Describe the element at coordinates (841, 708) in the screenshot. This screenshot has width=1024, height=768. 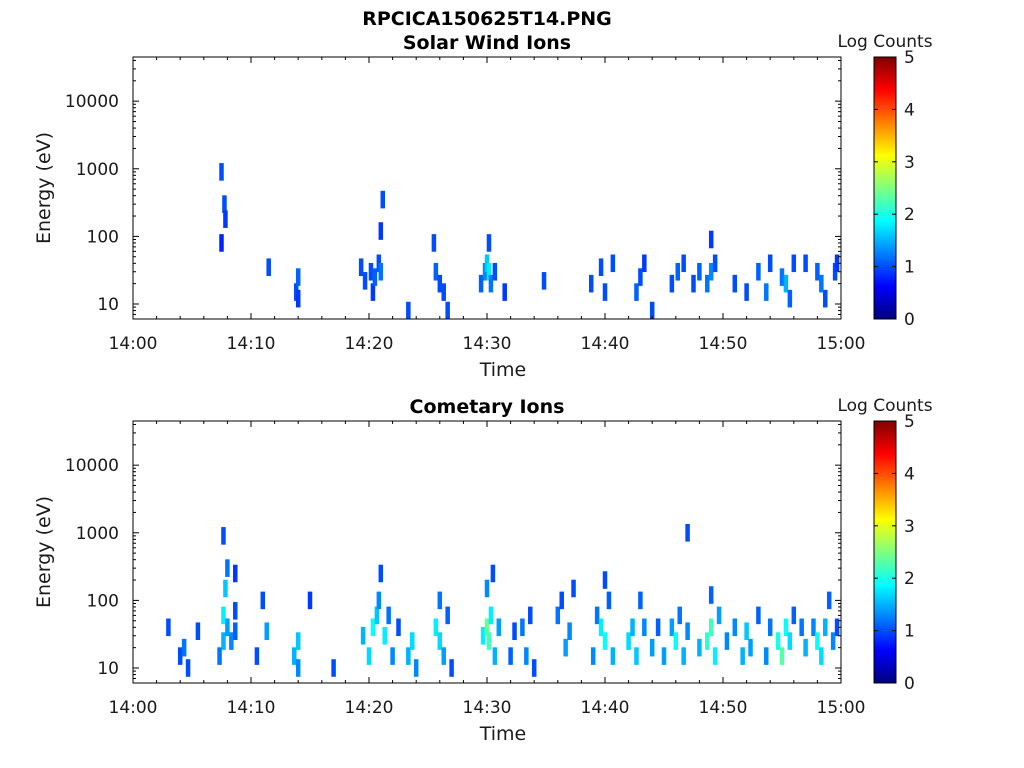
I see `x-tick-label: 15:00` at that location.